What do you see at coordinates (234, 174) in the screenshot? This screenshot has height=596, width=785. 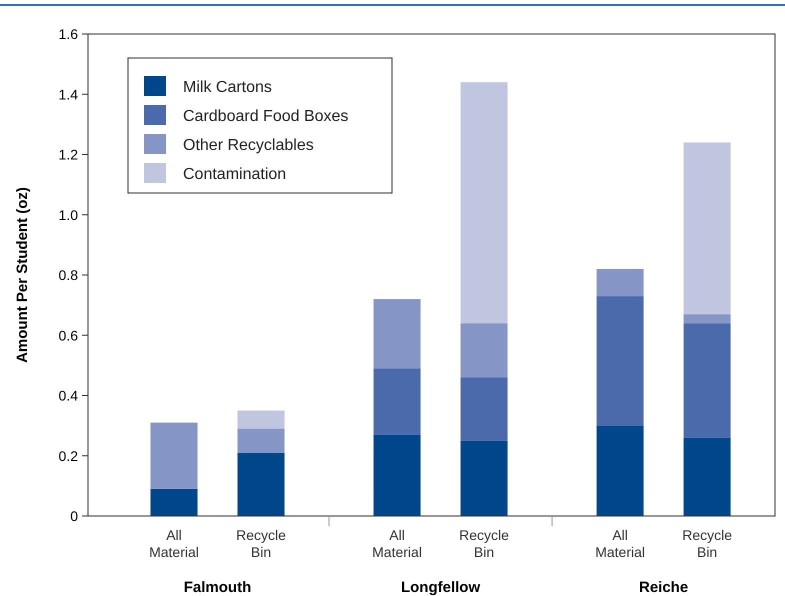 I see `legend-label: Contamination` at bounding box center [234, 174].